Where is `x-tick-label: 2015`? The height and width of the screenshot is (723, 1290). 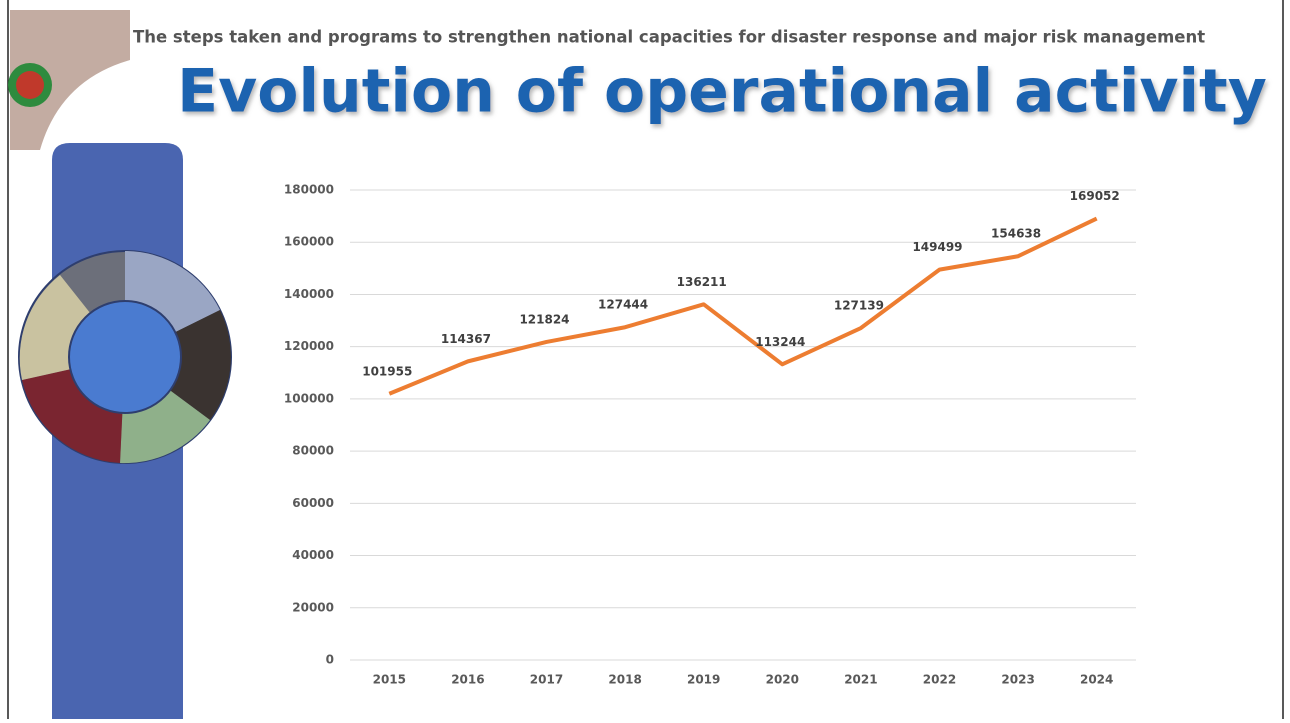 x-tick-label: 2015 is located at coordinates (389, 680).